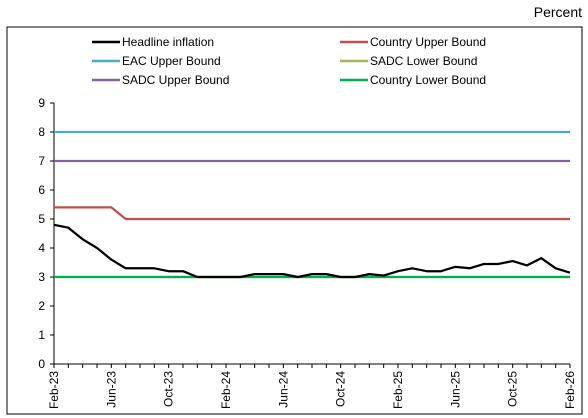  I want to click on legend-label: EAC Upper Bound, so click(171, 61).